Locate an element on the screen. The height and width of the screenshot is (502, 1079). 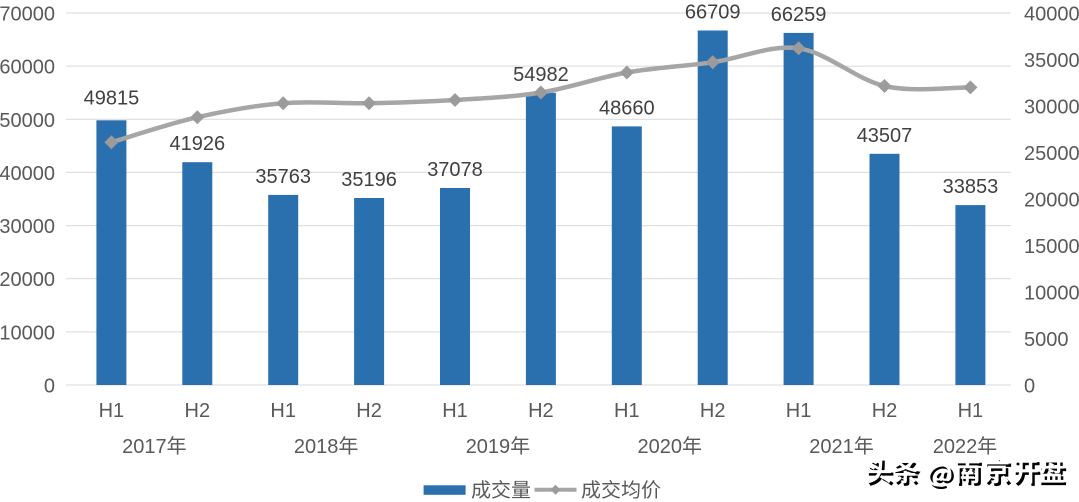
svg-text: 41926 is located at coordinates (197, 144).